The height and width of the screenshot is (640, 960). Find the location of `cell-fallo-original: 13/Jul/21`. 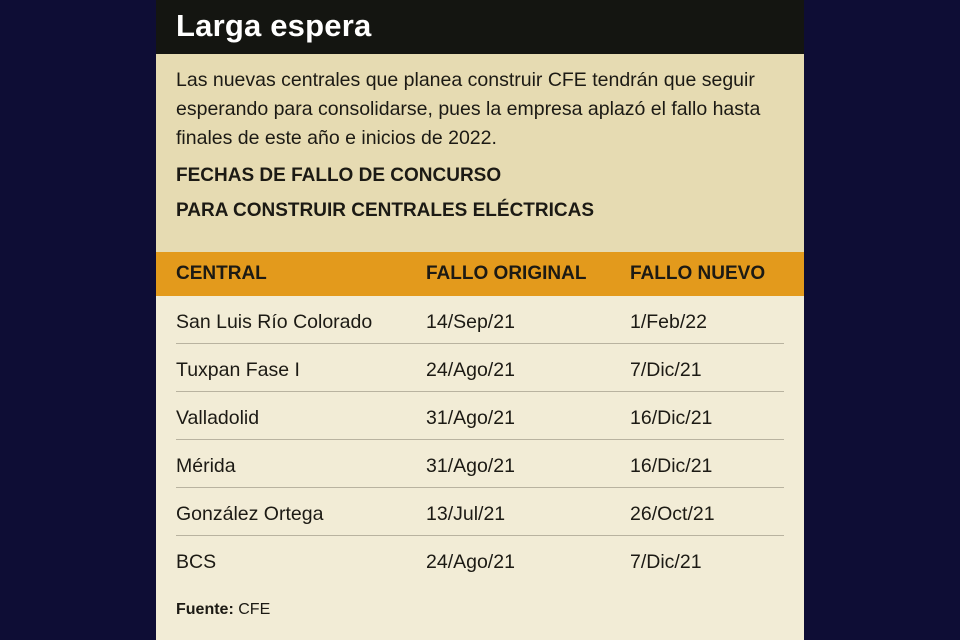

cell-fallo-original: 13/Jul/21 is located at coordinates (466, 514).